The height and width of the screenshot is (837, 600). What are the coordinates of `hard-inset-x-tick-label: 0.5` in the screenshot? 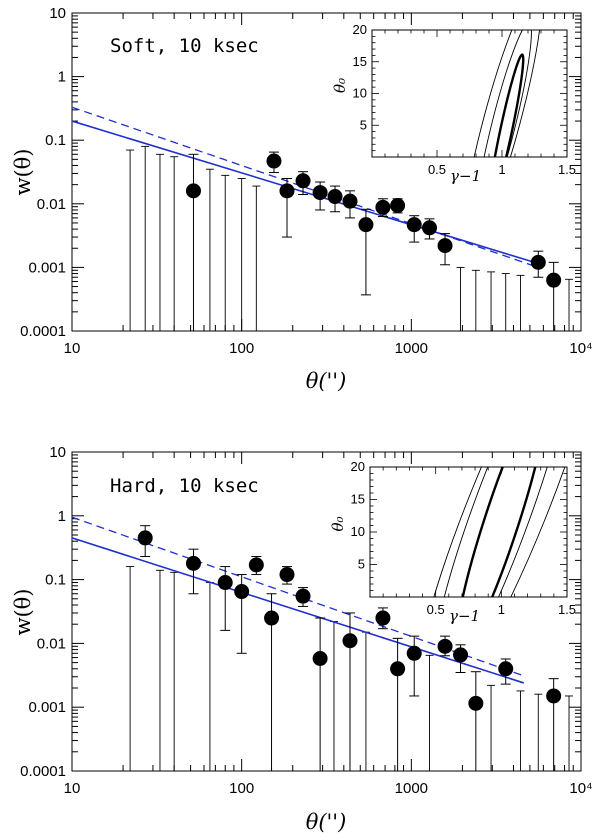 It's located at (436, 609).